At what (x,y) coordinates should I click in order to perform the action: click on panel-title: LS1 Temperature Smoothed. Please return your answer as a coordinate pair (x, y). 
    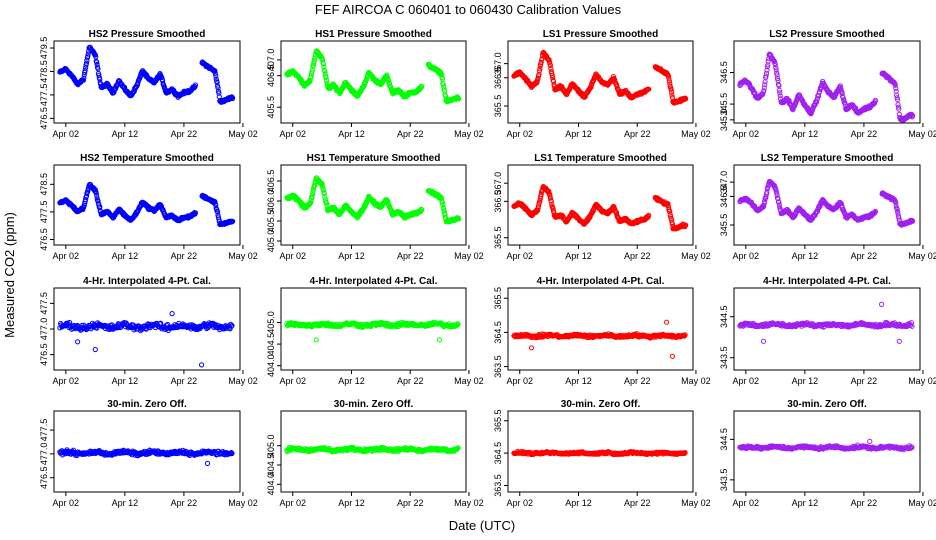
    Looking at the image, I should click on (600, 158).